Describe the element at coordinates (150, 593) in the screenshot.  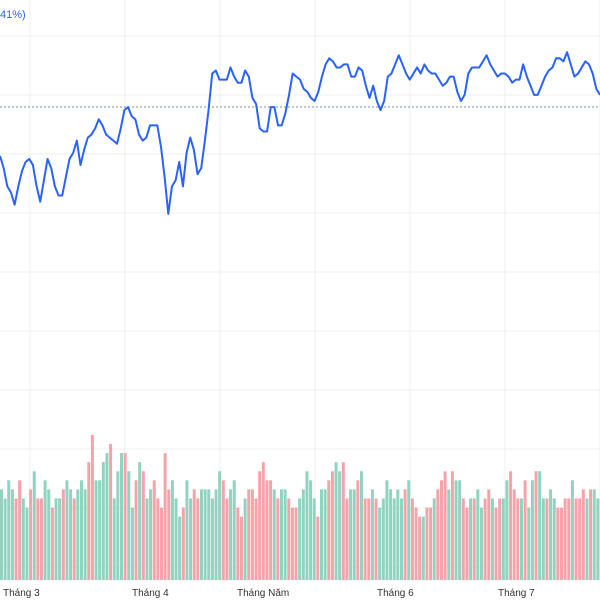
I see `x-tick-label: Tháng 4` at that location.